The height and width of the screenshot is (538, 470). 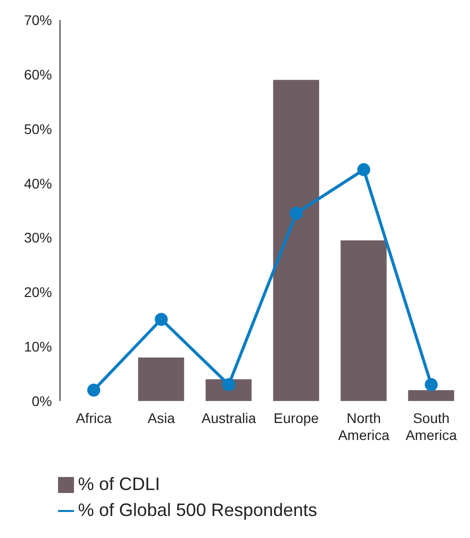 What do you see at coordinates (38, 128) in the screenshot?
I see `y-tick-label: 50%` at bounding box center [38, 128].